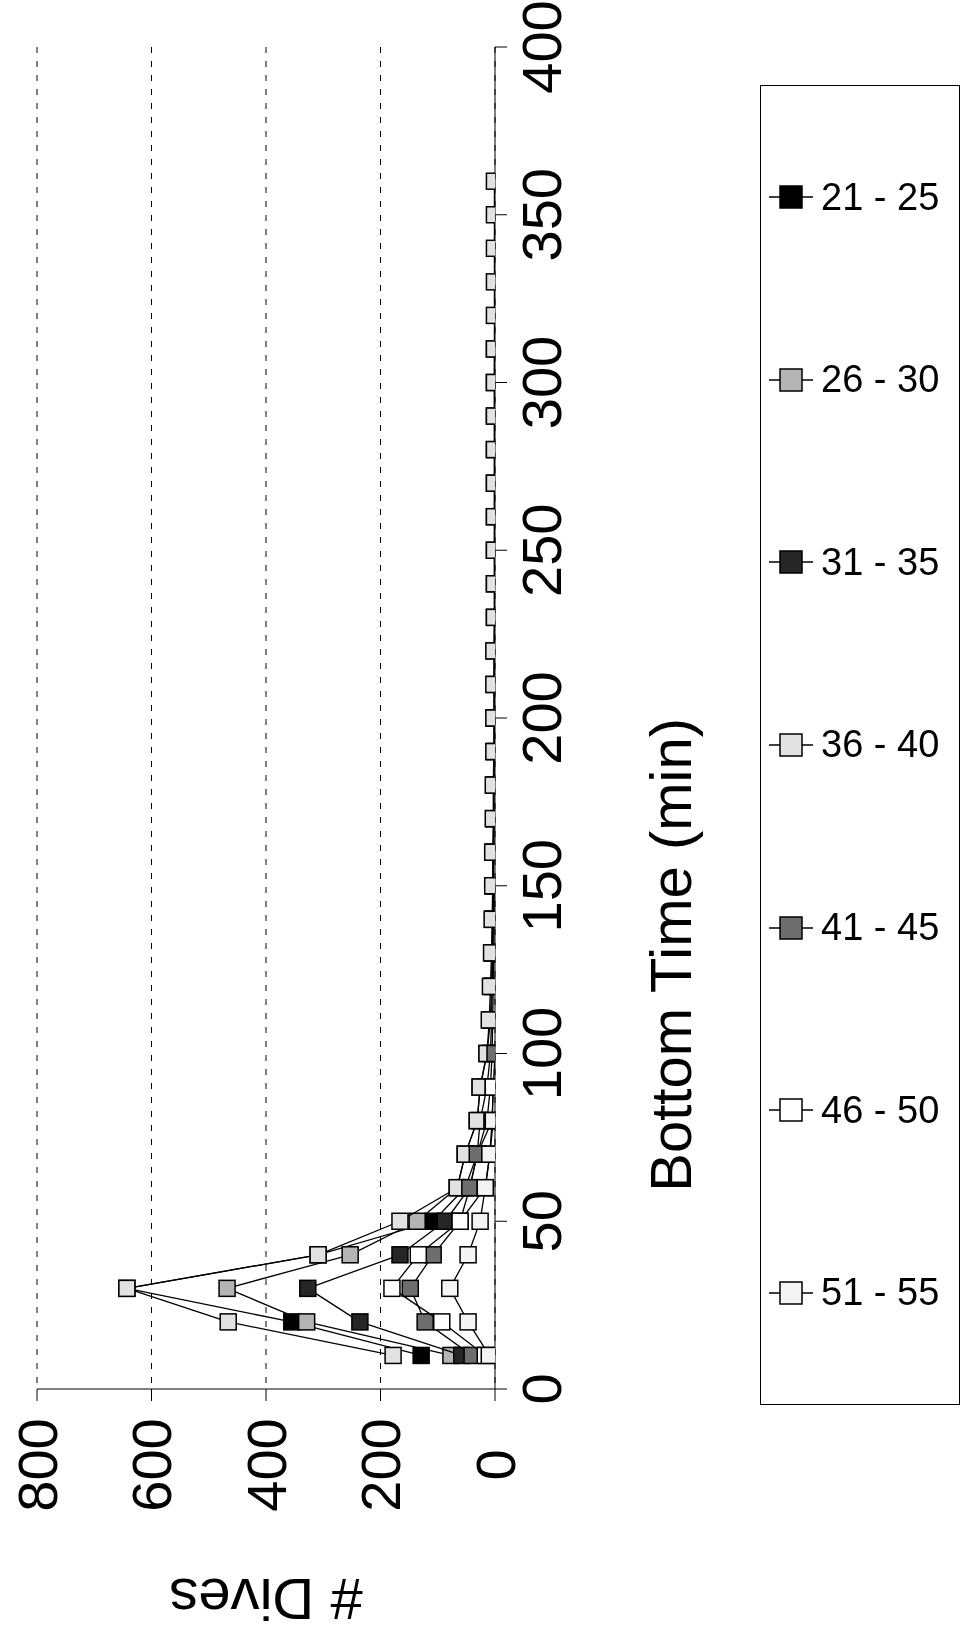  Describe the element at coordinates (541, 1221) in the screenshot. I see `y-tick-label: 50` at that location.